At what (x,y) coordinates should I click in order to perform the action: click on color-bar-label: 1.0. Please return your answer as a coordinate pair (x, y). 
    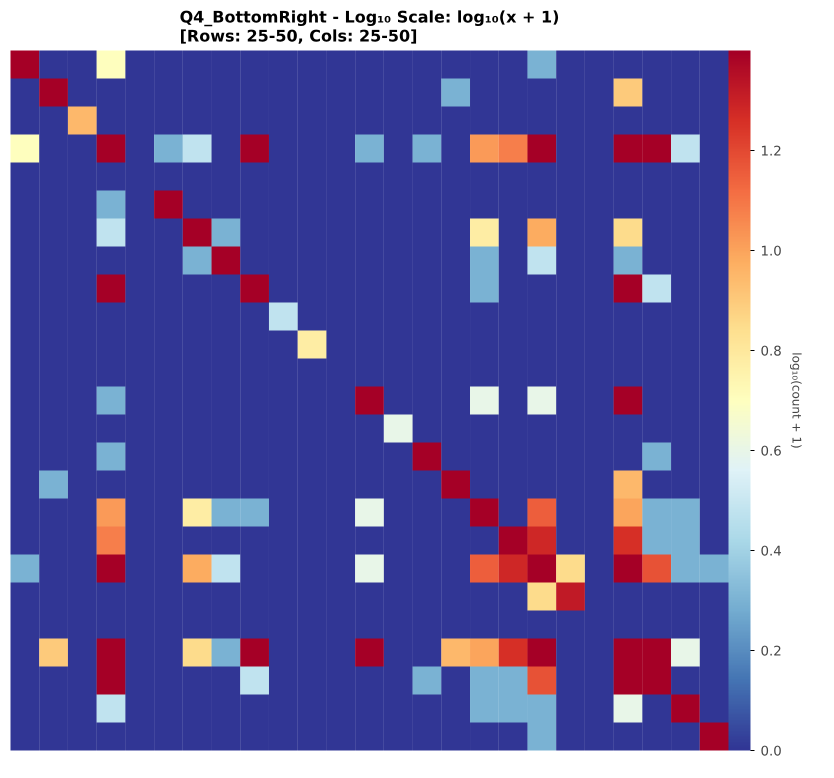
    Looking at the image, I should click on (771, 252).